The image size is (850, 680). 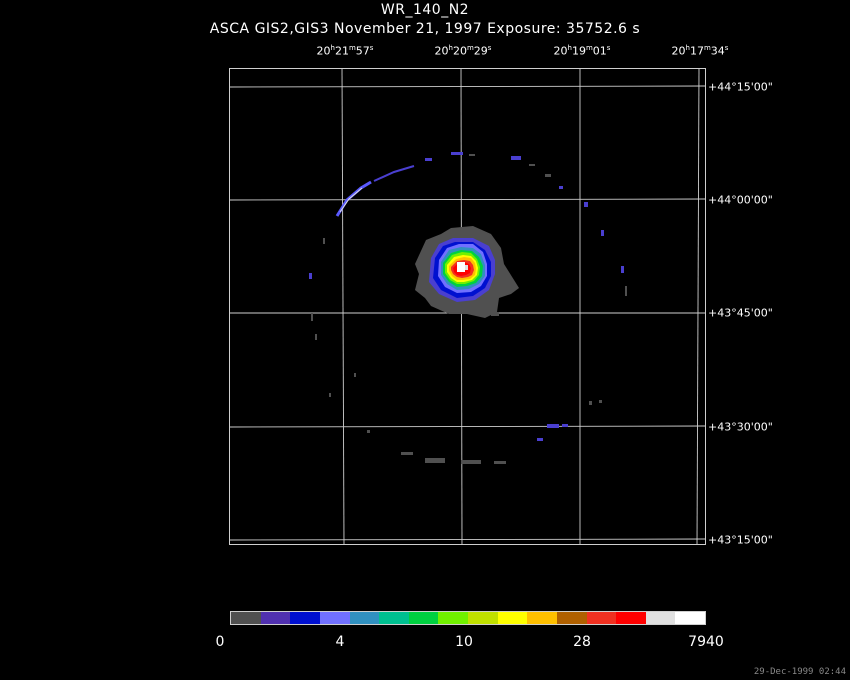 I want to click on ra-label-4: 20h17m34s, so click(x=700, y=51).